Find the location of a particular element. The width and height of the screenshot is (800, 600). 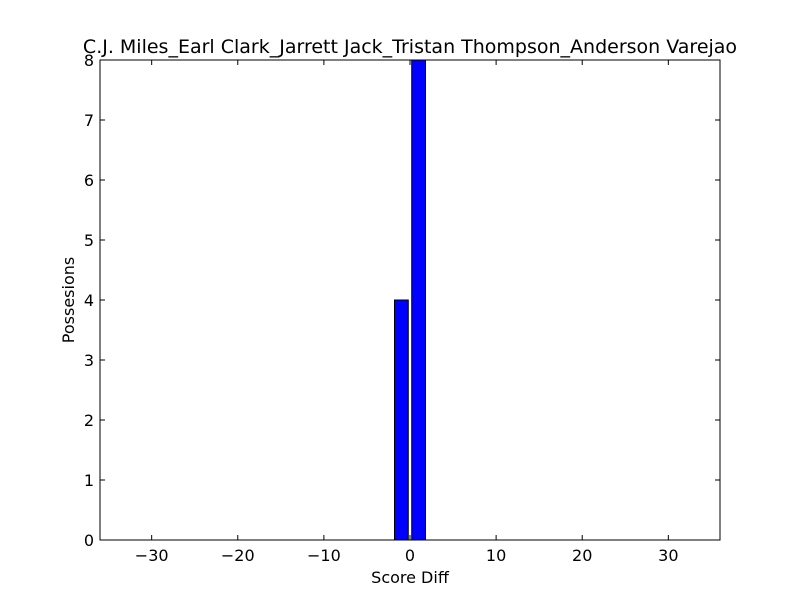

y-tick-label: 2 is located at coordinates (89, 420).